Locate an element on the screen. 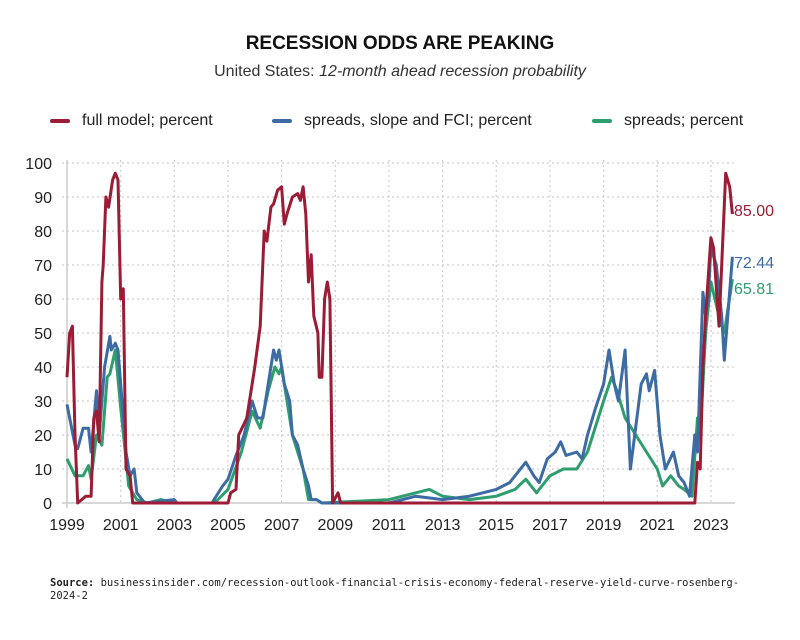 Image resolution: width=800 pixels, height=640 pixels. legend-label: spreads, slope and FCI; percent is located at coordinates (418, 120).